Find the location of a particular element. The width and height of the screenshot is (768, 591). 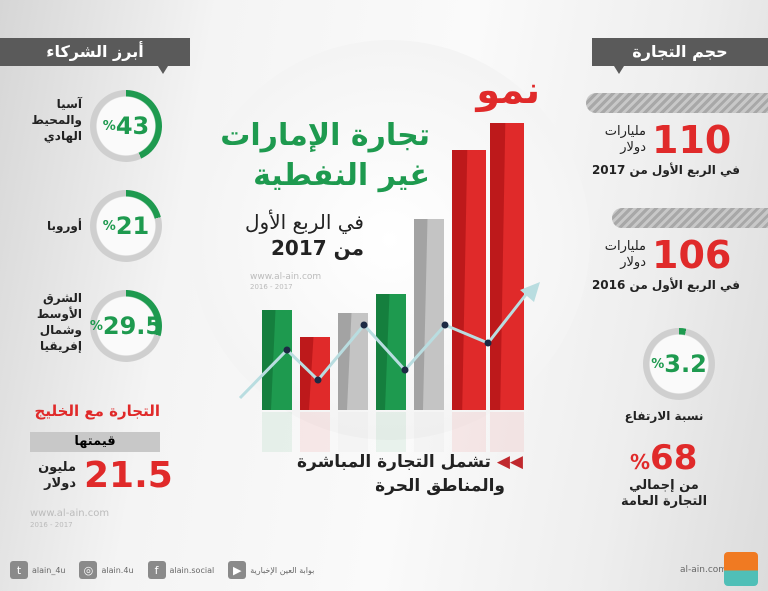

stripe-2017 is located at coordinates (677, 103).